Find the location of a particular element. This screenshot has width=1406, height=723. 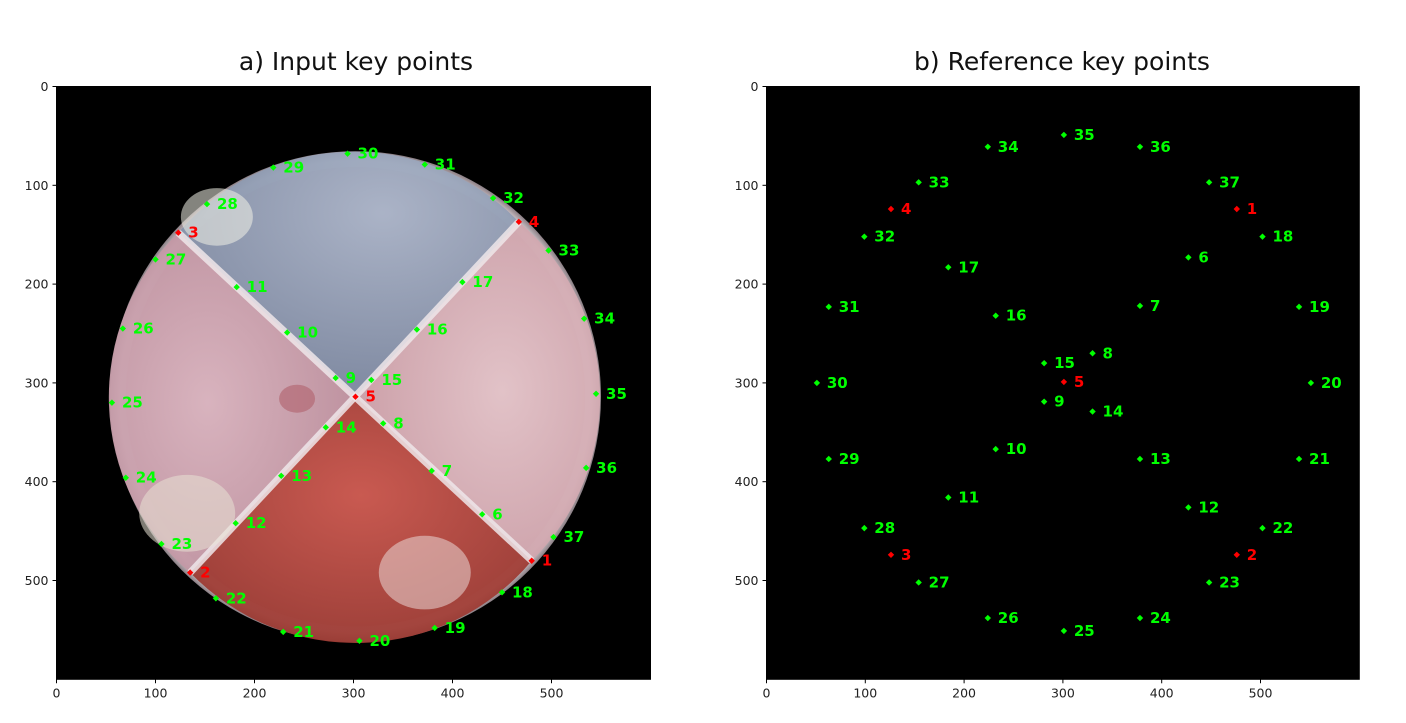

keypoint-label-10: 10 is located at coordinates (1016, 449).